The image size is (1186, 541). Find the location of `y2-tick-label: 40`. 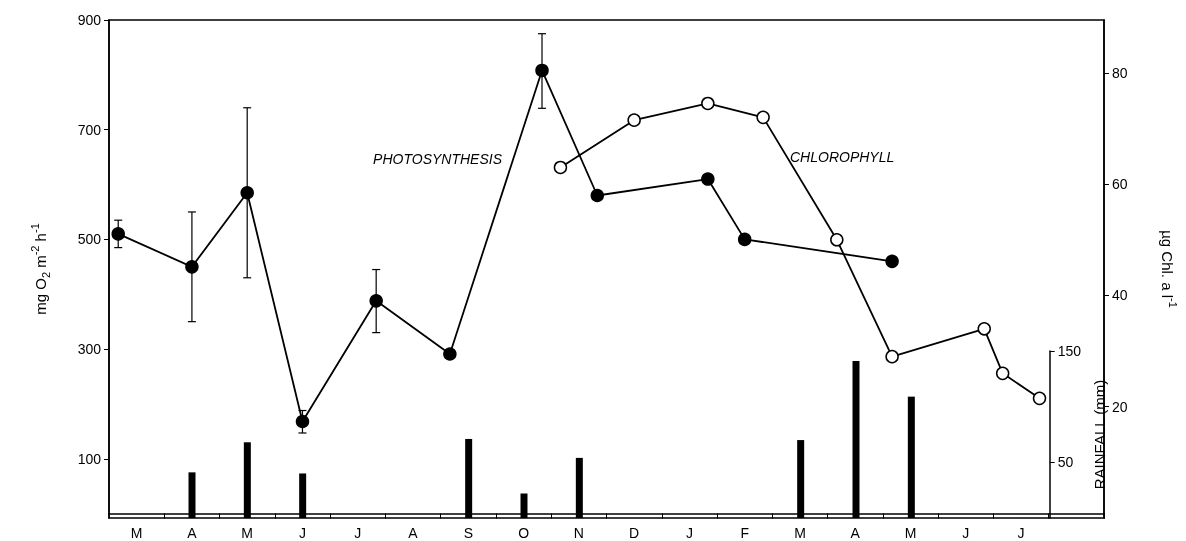

y2-tick-label: 40 is located at coordinates (1120, 295).